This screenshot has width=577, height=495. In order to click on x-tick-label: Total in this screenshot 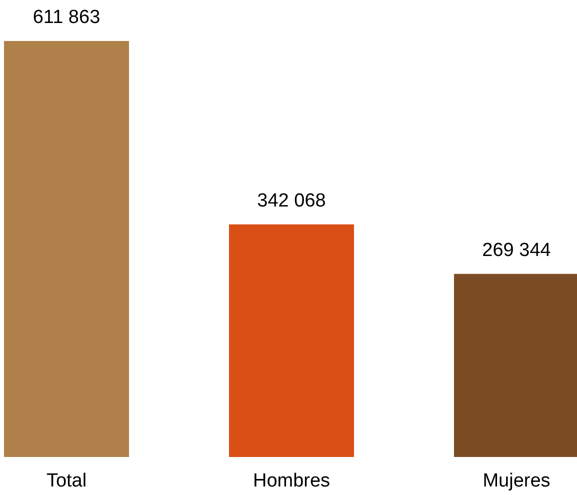, I will do `click(66, 481)`.